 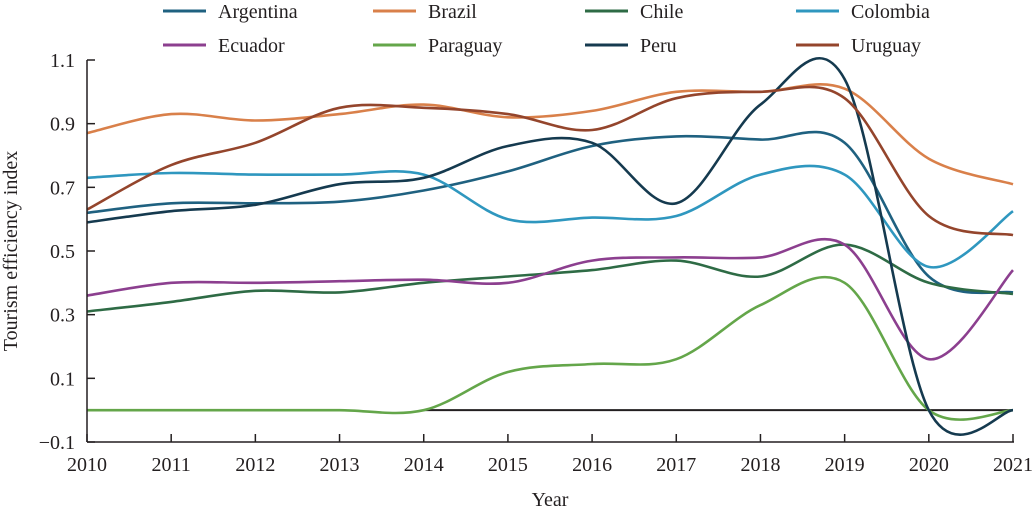 I want to click on series-line-chile, so click(x=550, y=278).